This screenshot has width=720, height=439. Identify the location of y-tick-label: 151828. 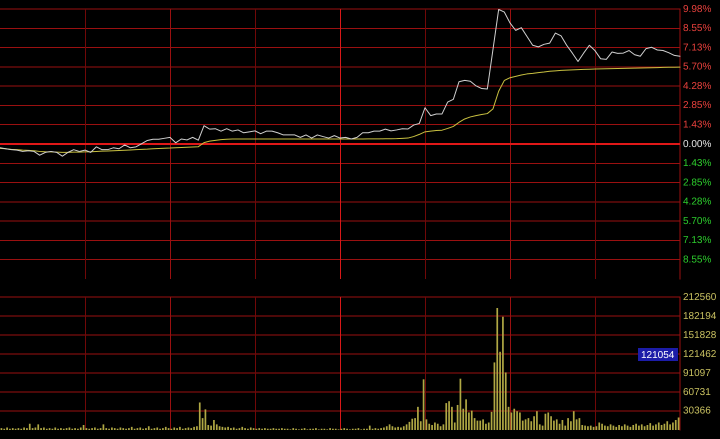
(700, 335).